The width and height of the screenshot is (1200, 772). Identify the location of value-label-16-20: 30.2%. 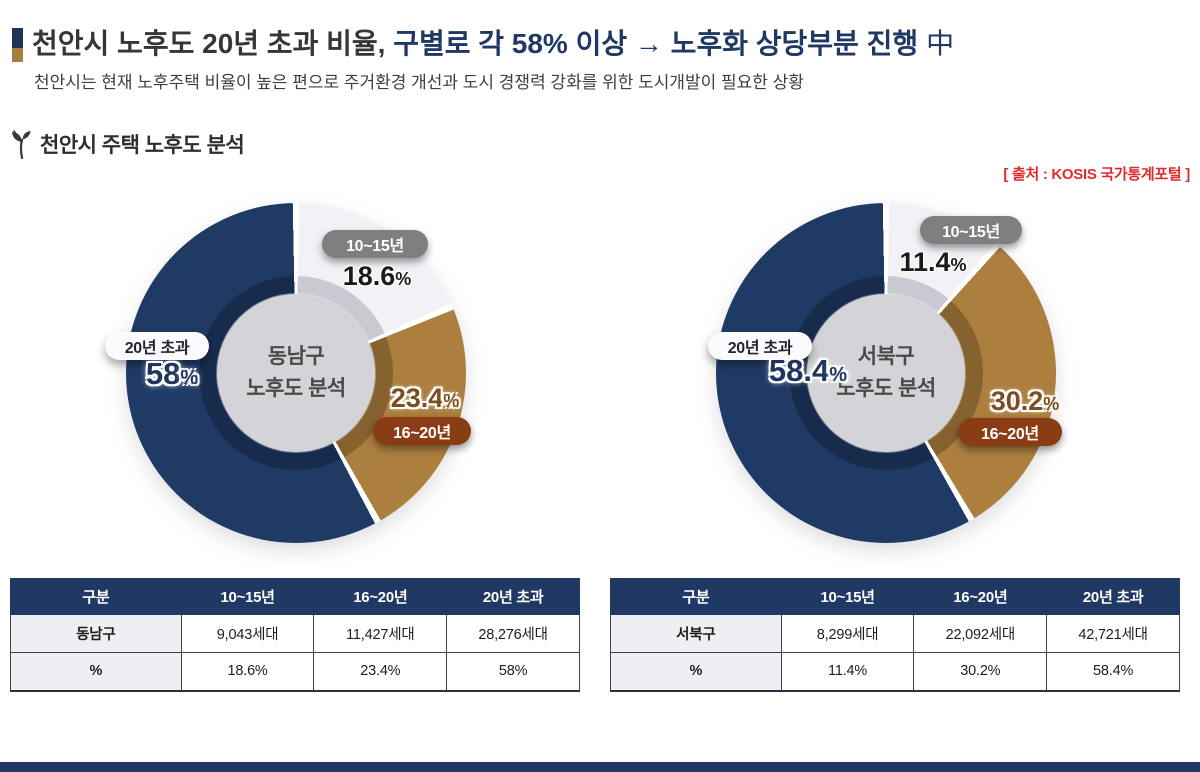
(1025, 401).